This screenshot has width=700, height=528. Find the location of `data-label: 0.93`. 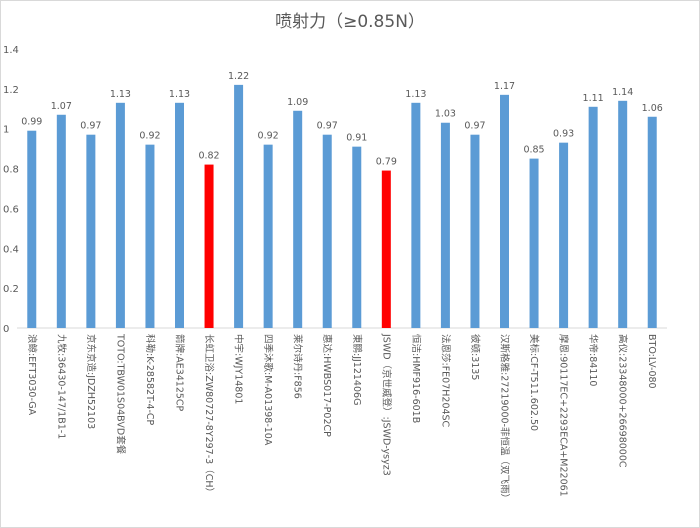

data-label: 0.93 is located at coordinates (563, 134).